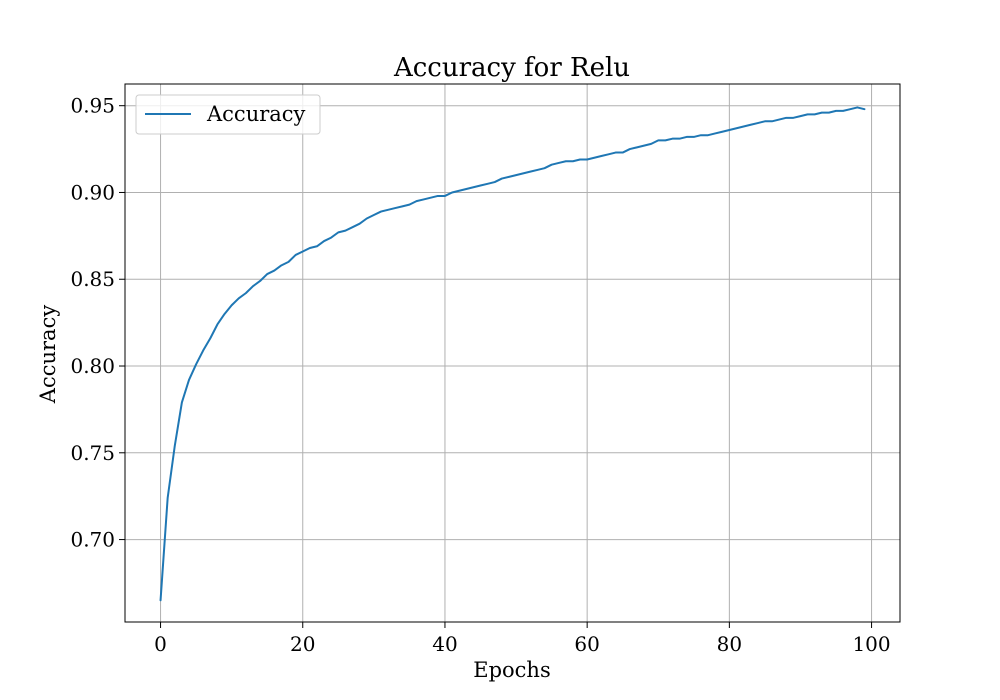 This screenshot has height=700, width=1000. What do you see at coordinates (444, 644) in the screenshot?
I see `x-tick-label: 40` at bounding box center [444, 644].